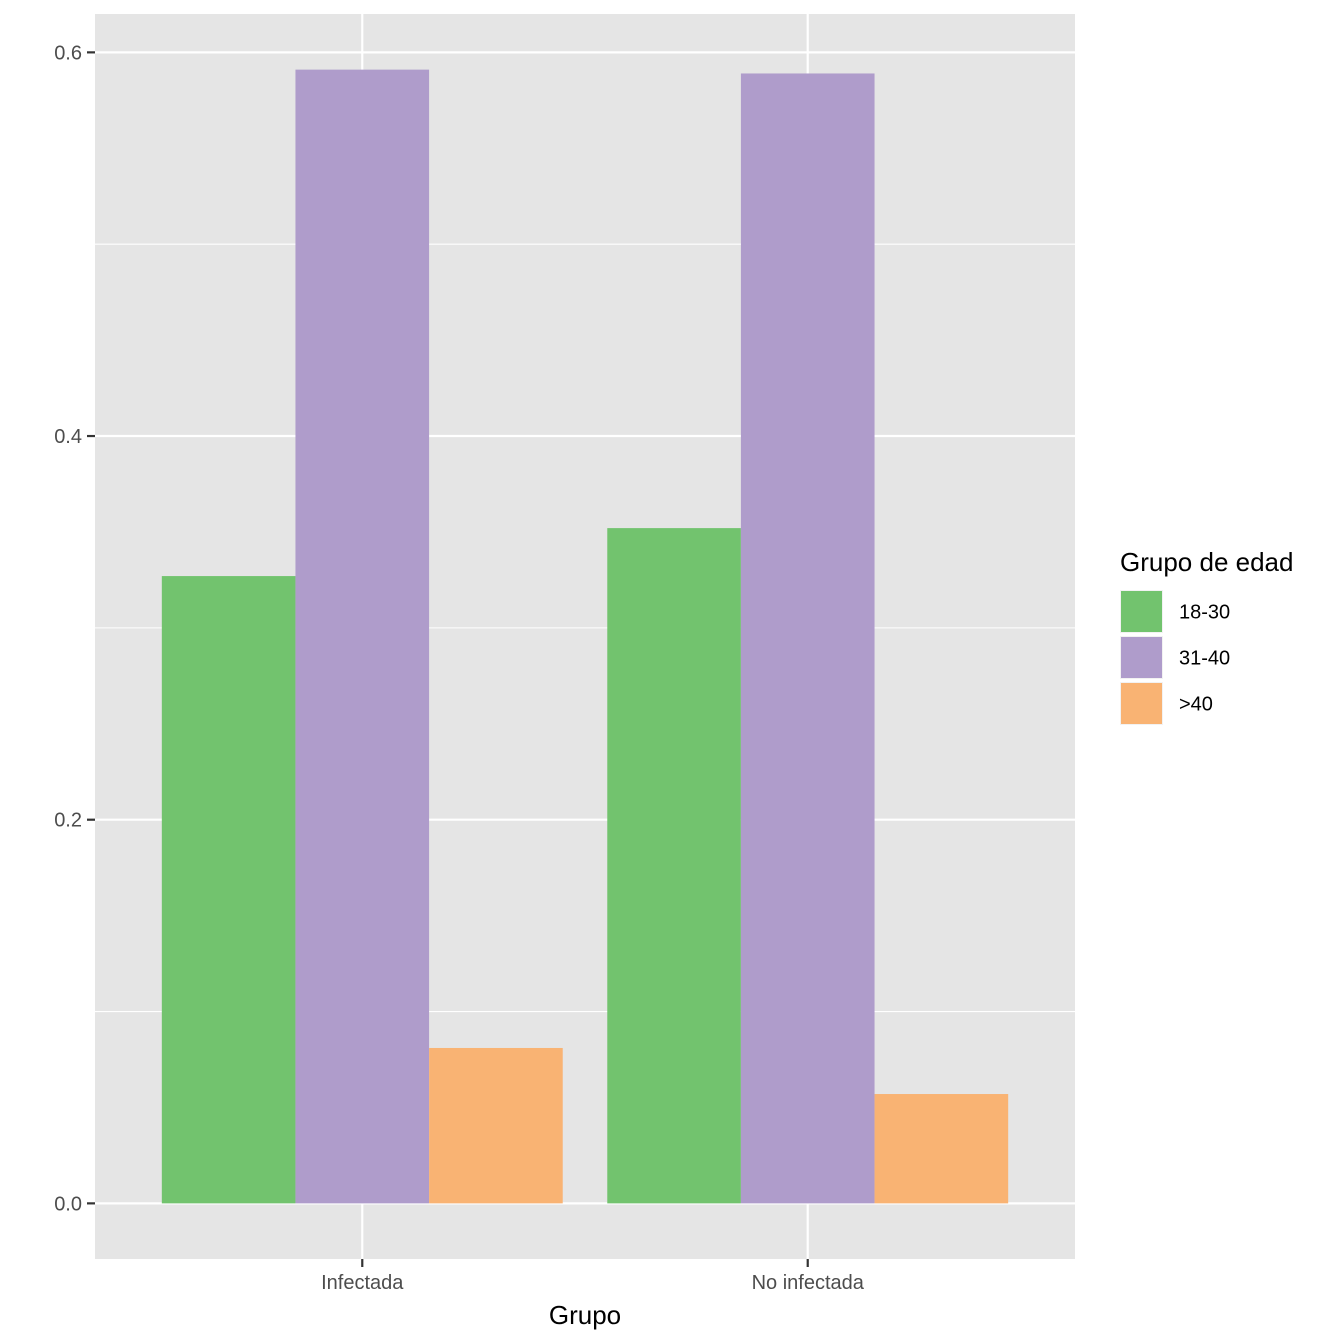 This screenshot has height=1344, width=1344. What do you see at coordinates (68, 437) in the screenshot?
I see `y-tick-label: 0.4` at bounding box center [68, 437].